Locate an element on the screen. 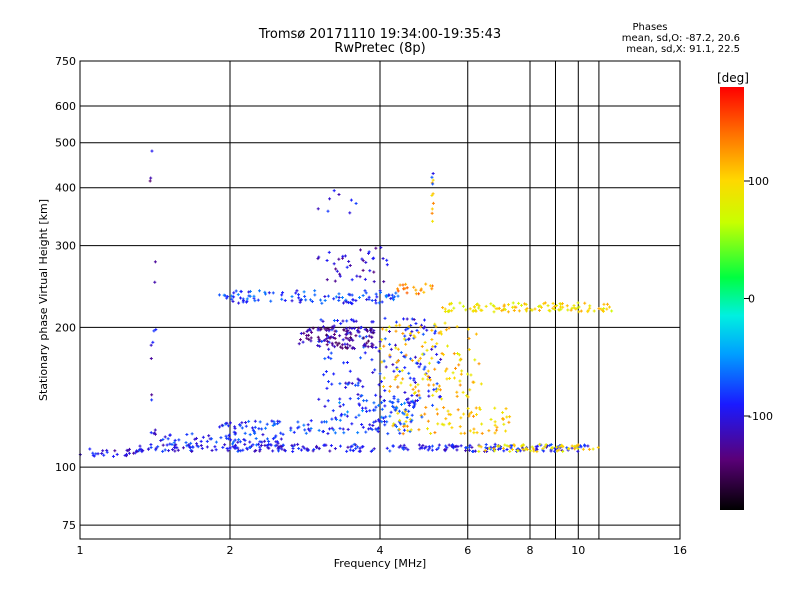 The width and height of the screenshot is (800, 600). chart-title: Tromsø 20171110 19:34:00-19:35:43 is located at coordinates (380, 34).